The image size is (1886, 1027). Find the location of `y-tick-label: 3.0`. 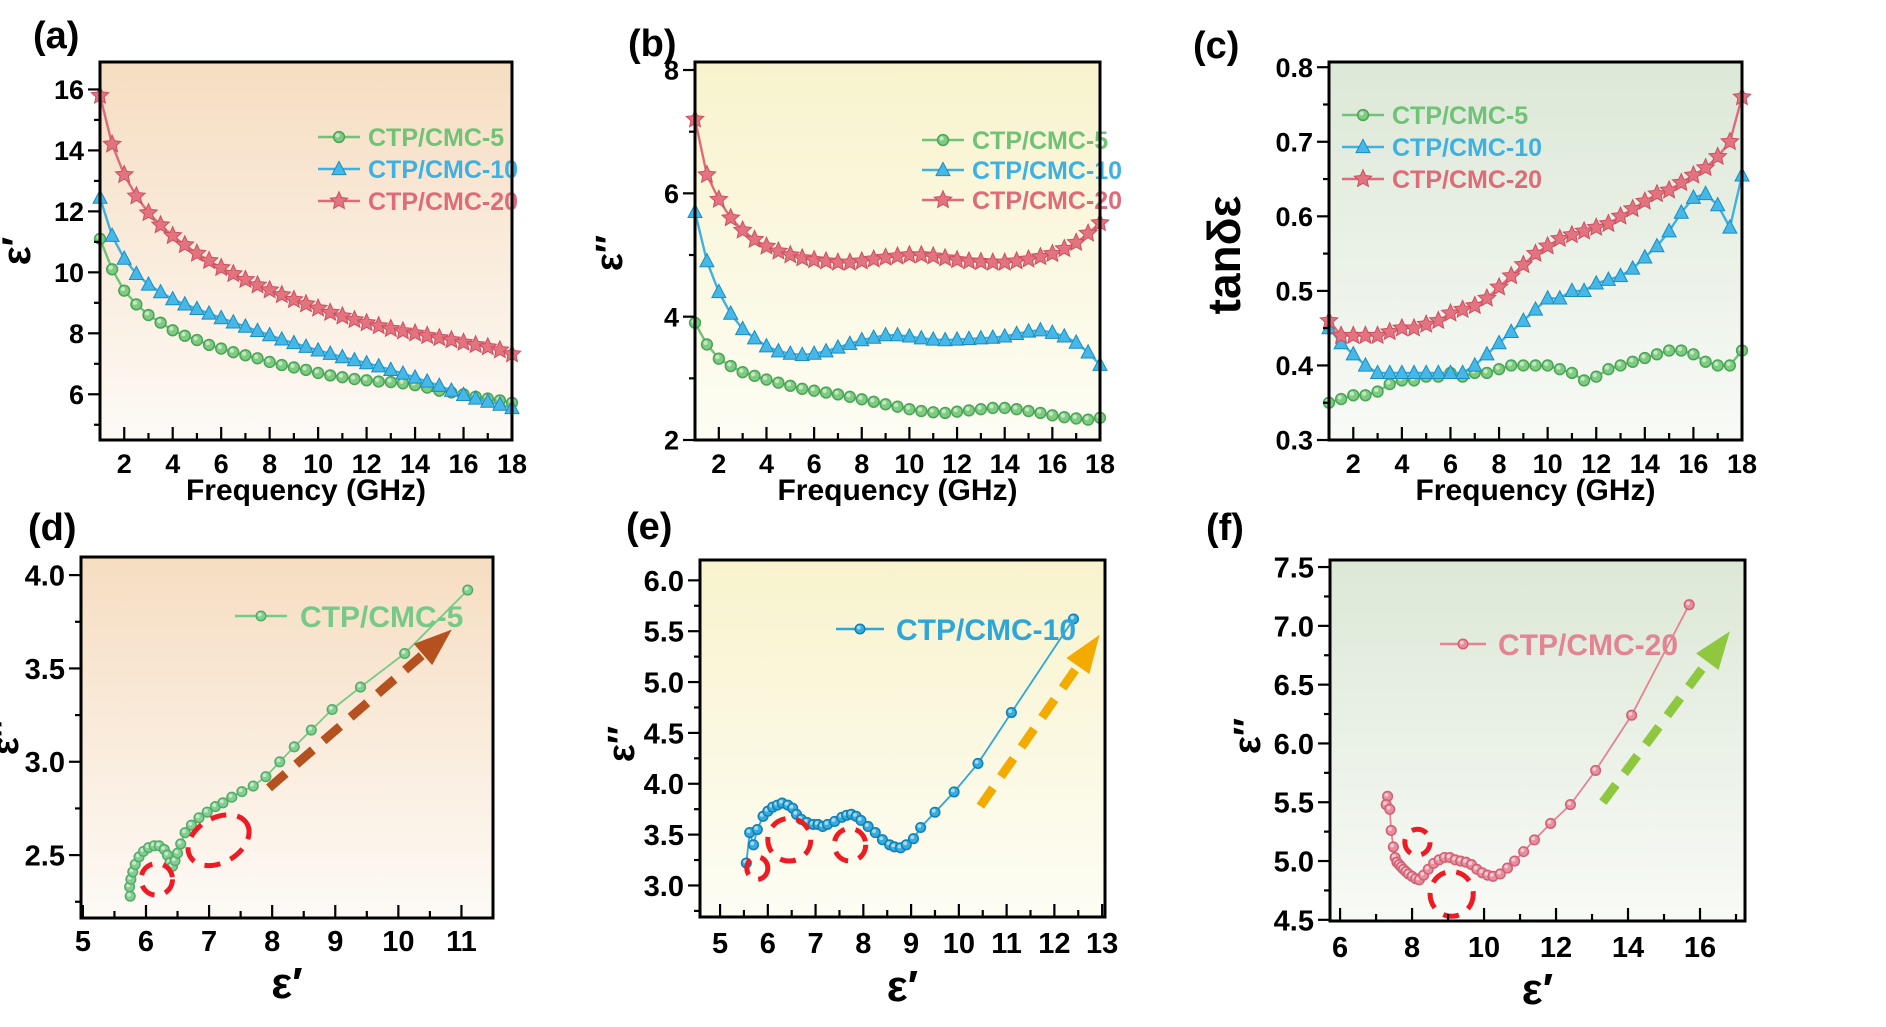

y-tick-label: 3.0 is located at coordinates (45, 763).